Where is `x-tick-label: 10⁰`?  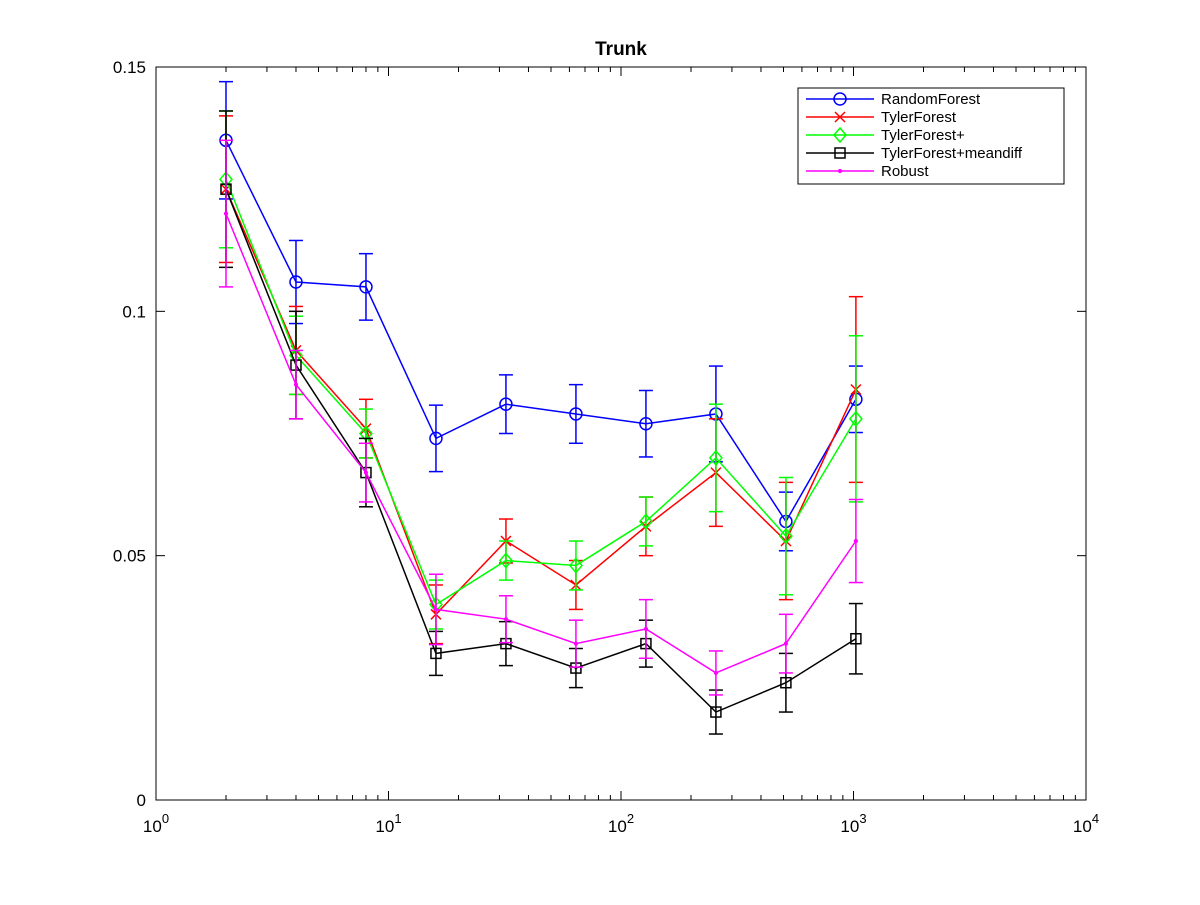
x-tick-label: 10⁰ is located at coordinates (156, 823).